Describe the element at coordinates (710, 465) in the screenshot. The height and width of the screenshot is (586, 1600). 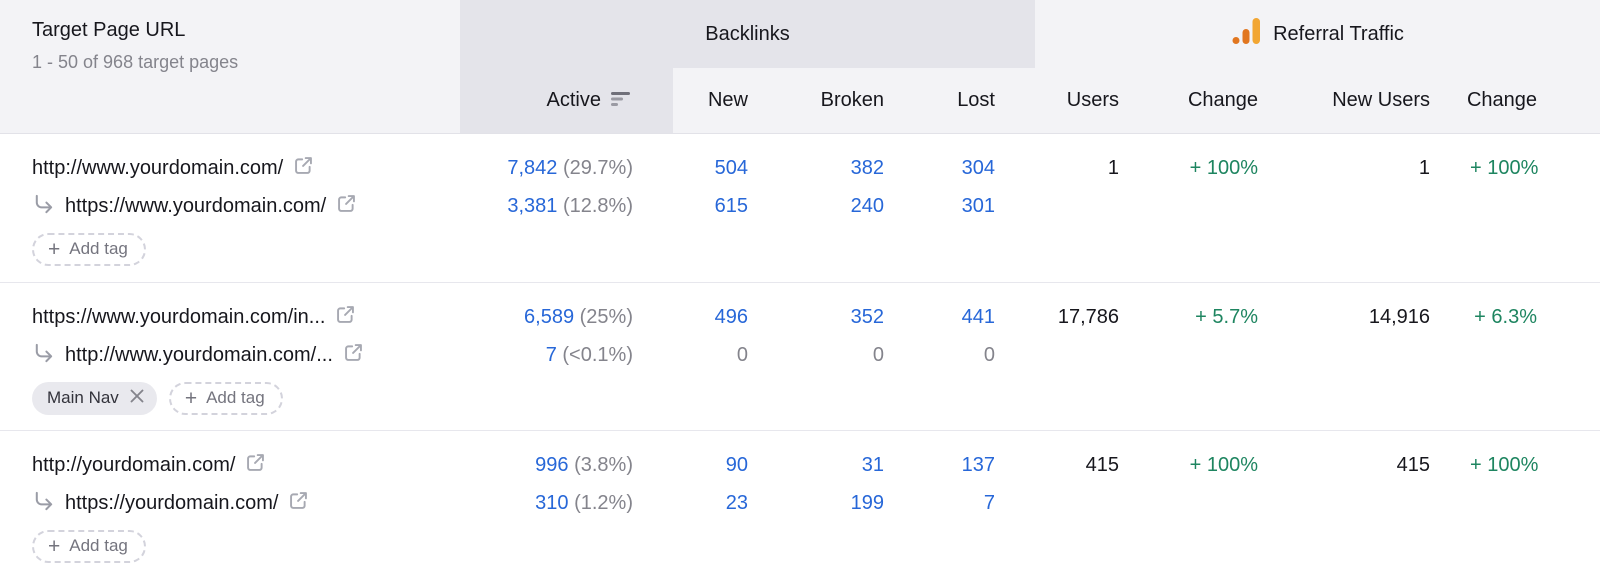
I see `new-line: 90` at that location.